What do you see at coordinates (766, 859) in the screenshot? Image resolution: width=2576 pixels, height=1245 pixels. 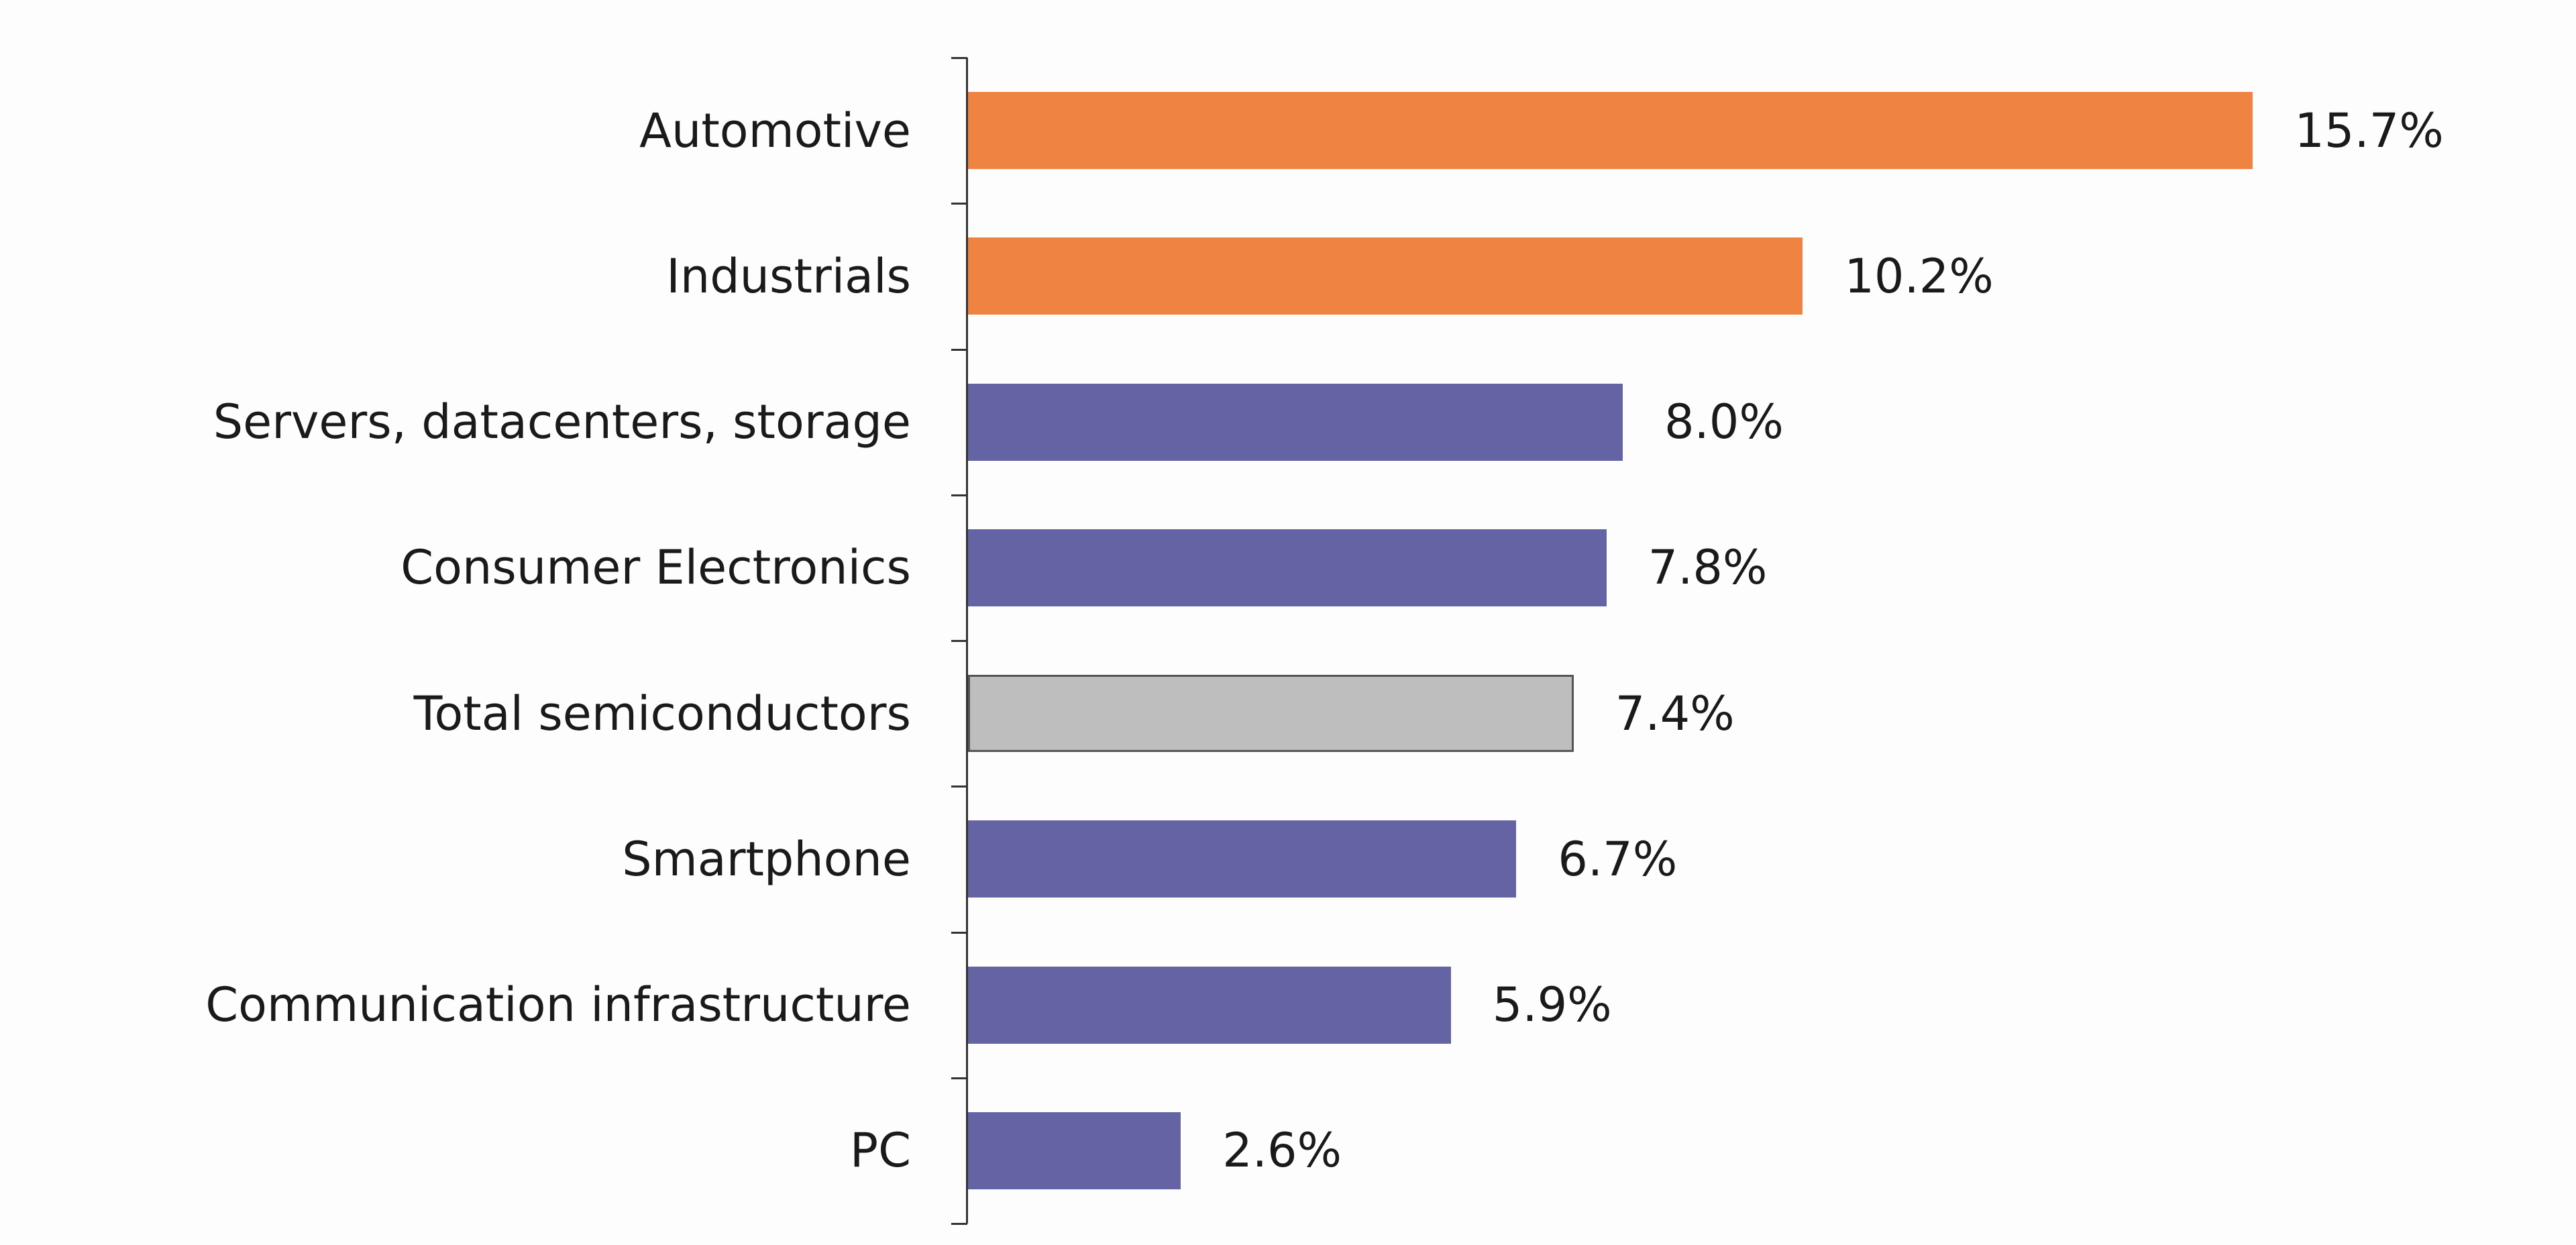 I see `category-label: Smartphone` at bounding box center [766, 859].